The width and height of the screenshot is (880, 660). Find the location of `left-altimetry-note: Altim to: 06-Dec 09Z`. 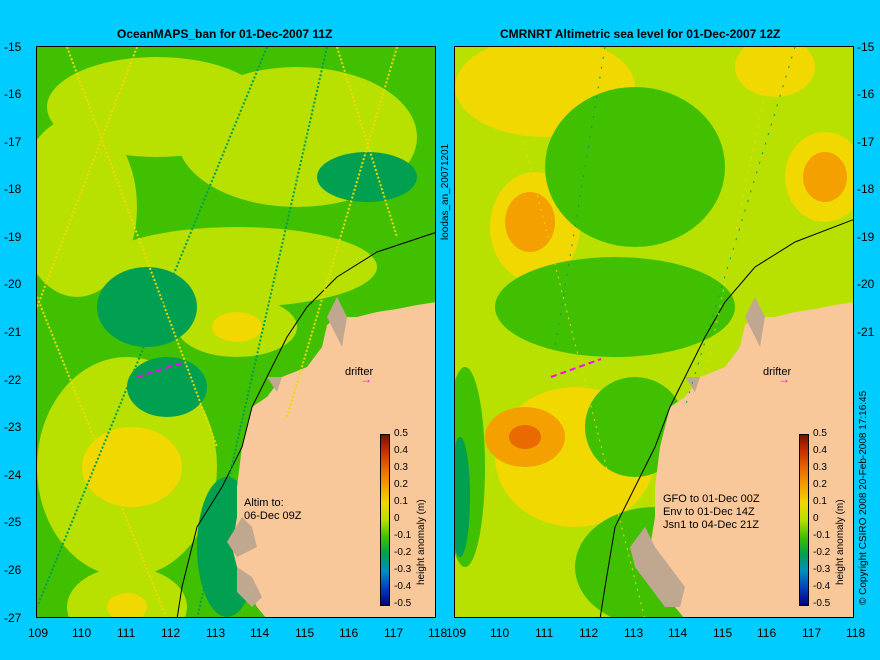

left-altimetry-note: Altim to: 06-Dec 09Z is located at coordinates (273, 509).